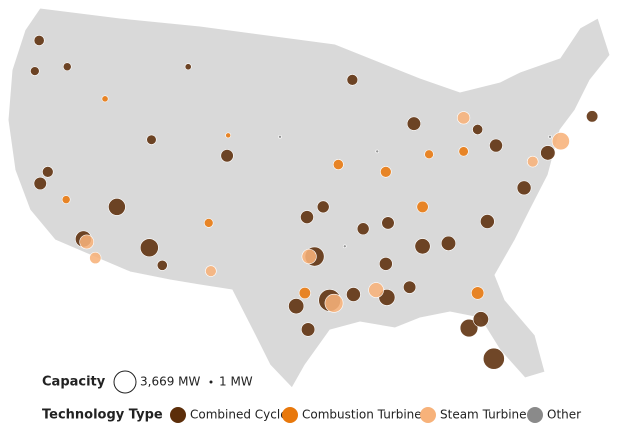 The width and height of the screenshot is (620, 436). Describe the element at coordinates (362, 415) in the screenshot. I see `legend-label: Combustion Turbine` at that location.